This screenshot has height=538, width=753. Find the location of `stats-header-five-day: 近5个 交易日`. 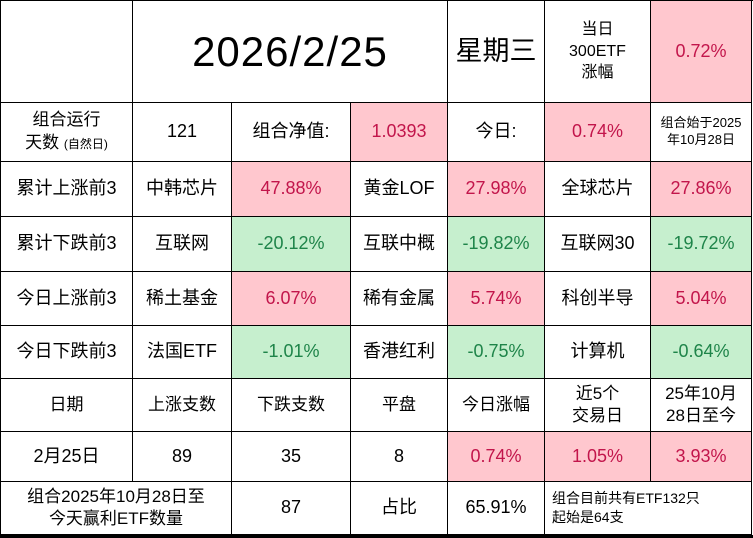

stats-header-five-day: 近5个 交易日 is located at coordinates (598, 405).